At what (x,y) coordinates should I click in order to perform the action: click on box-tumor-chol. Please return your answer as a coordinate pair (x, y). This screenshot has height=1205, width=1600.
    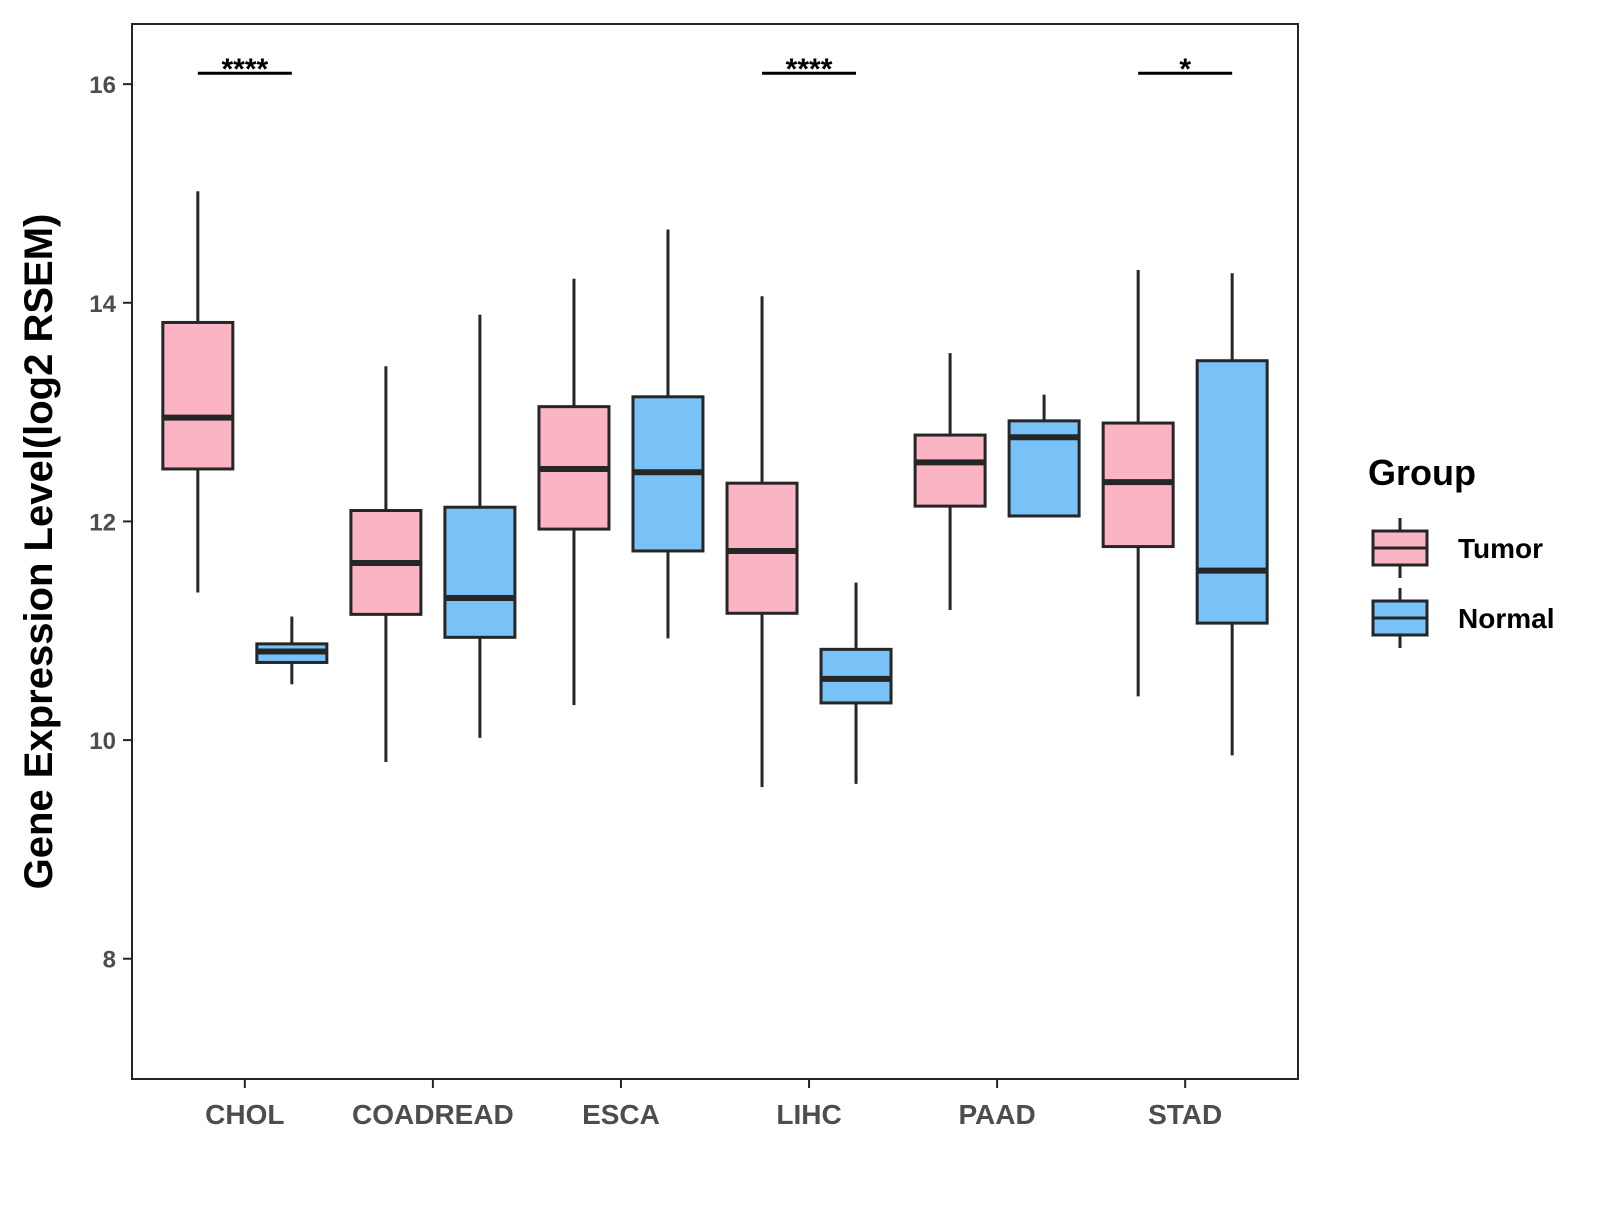
    Looking at the image, I should click on (198, 392).